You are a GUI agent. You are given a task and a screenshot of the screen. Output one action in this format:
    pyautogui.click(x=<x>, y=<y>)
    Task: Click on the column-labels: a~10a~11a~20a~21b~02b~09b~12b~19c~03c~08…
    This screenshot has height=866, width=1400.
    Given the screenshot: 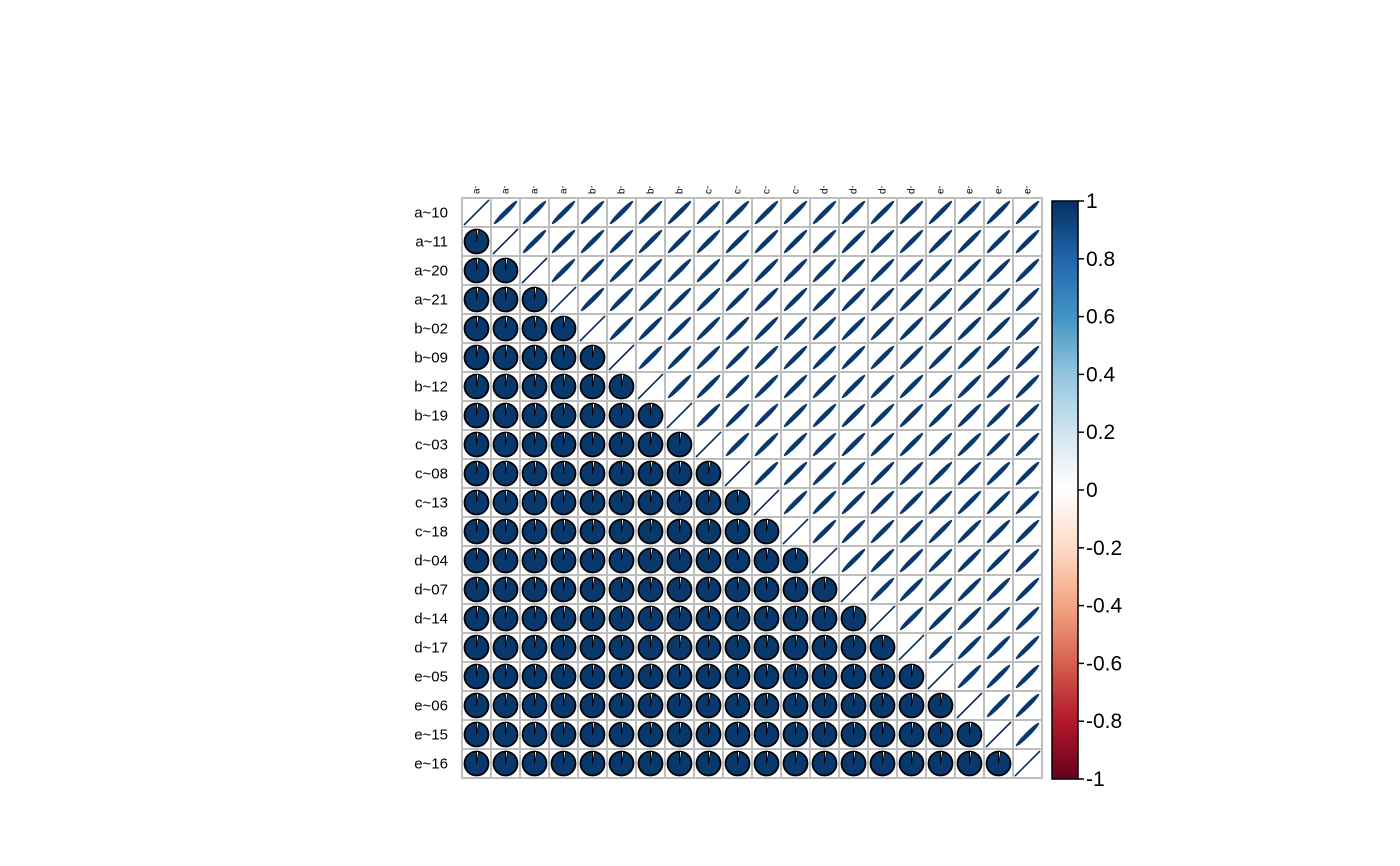 What is the action you would take?
    pyautogui.click(x=752, y=97)
    